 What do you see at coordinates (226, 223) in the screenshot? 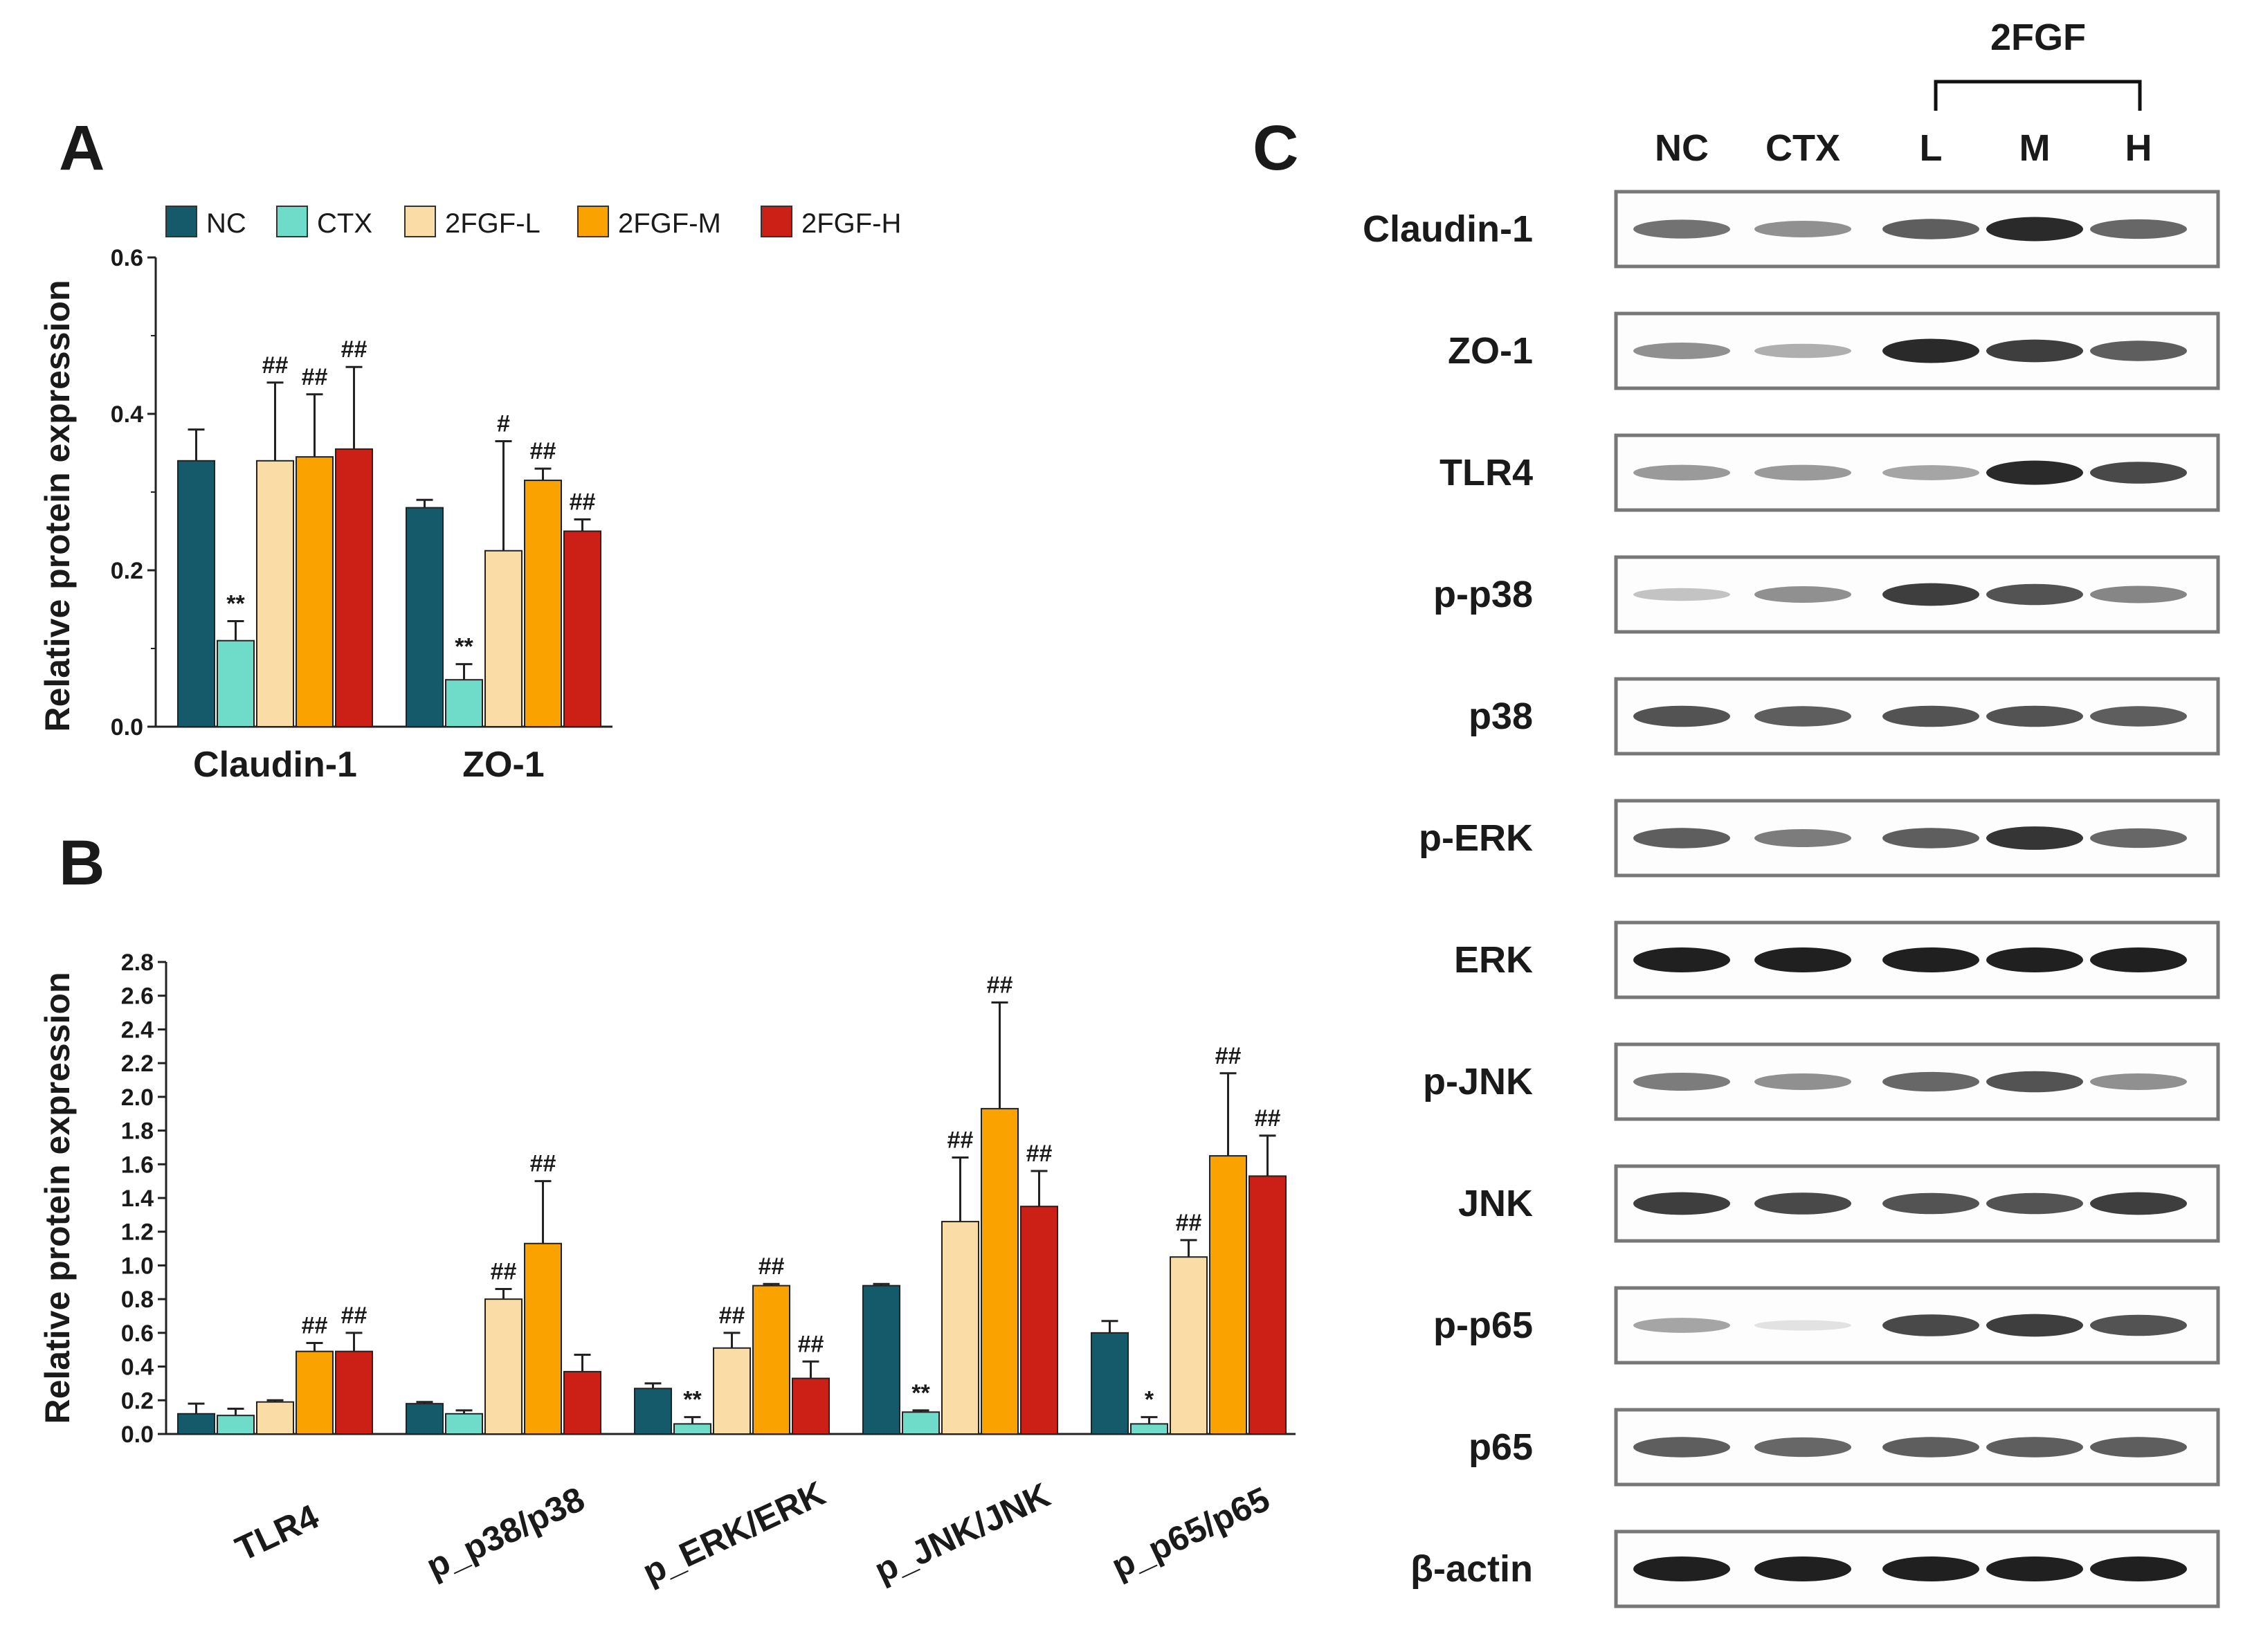
I see `legend-label-nc: NC` at bounding box center [226, 223].